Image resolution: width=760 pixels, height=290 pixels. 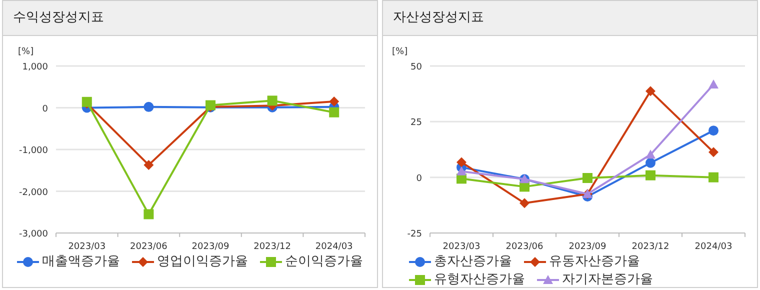 What do you see at coordinates (324, 262) in the screenshot?
I see `legend-label: 순이익증가율` at bounding box center [324, 262].